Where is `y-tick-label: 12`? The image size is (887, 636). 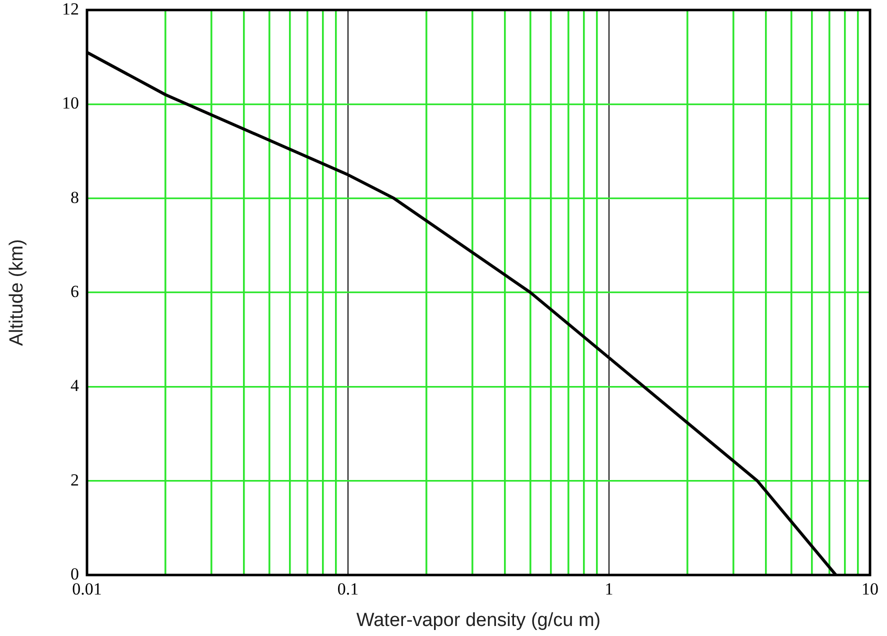 y-tick-label: 12 is located at coordinates (70, 9).